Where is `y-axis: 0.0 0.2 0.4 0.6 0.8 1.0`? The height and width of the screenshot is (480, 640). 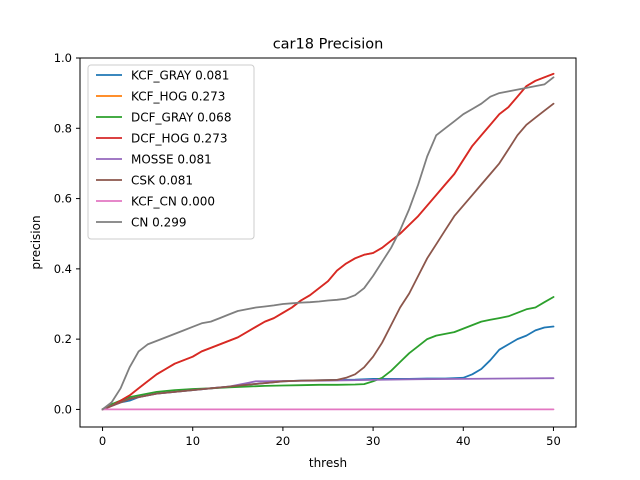
y-axis: 0.0 0.2 0.4 0.6 0.8 1.0 is located at coordinates (67, 233).